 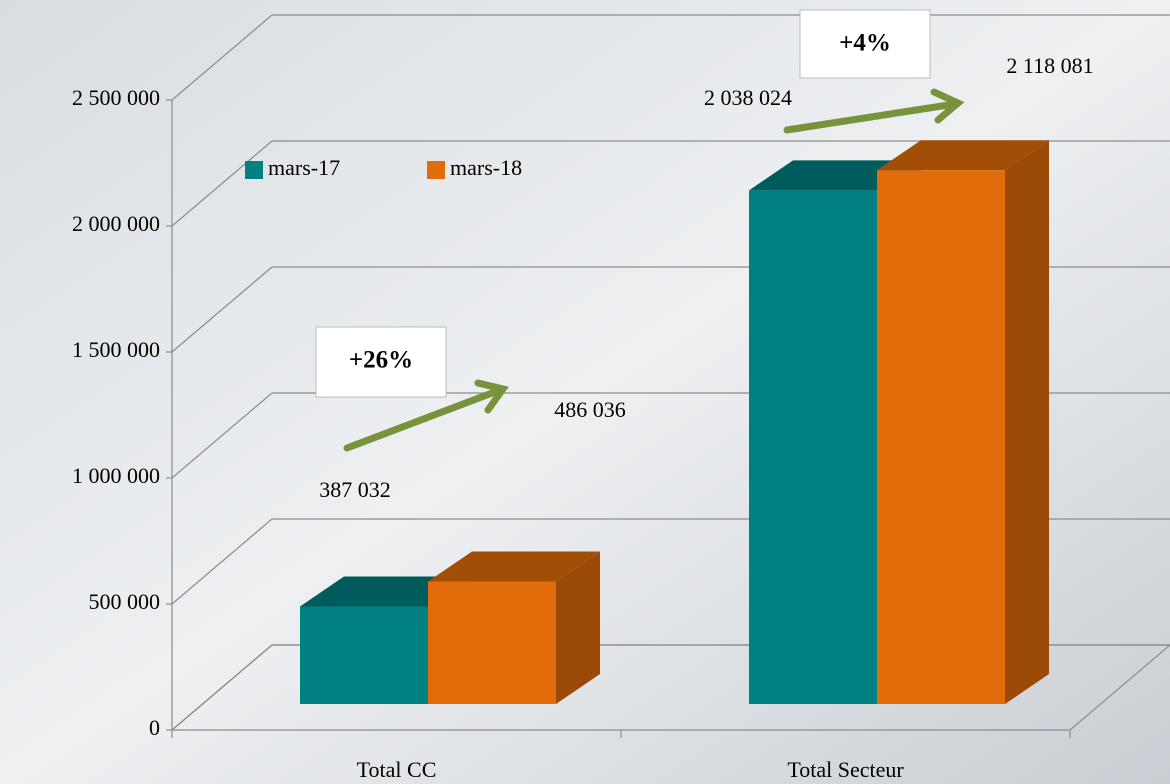 I want to click on data-label: 2 038 024, so click(x=748, y=97).